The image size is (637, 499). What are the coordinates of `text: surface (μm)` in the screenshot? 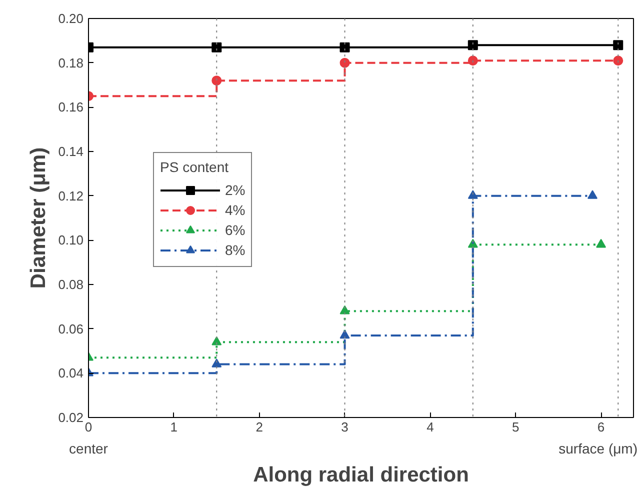 It's located at (597, 448).